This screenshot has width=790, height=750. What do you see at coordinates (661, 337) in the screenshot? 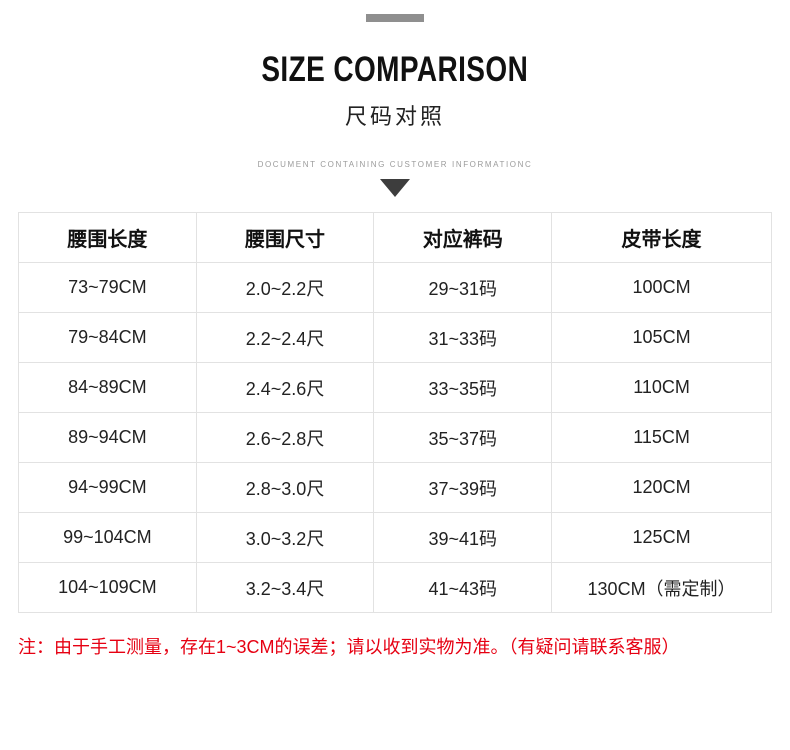
I see `table-cell: 105CM` at bounding box center [661, 337].